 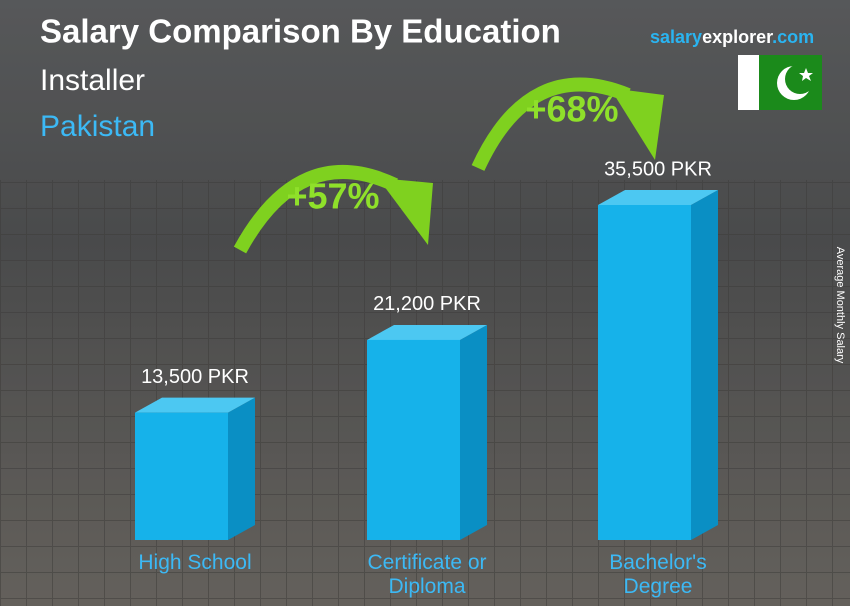 I want to click on value-label: 35,500 PKR, so click(x=658, y=169).